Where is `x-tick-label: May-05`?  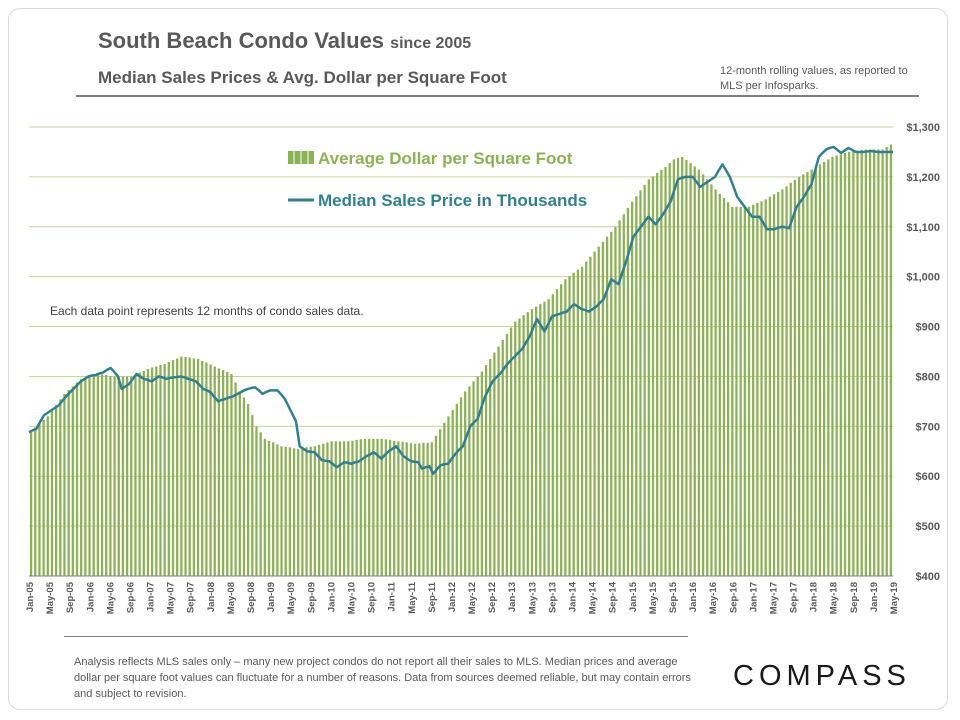
x-tick-label: May-05 is located at coordinates (50, 597).